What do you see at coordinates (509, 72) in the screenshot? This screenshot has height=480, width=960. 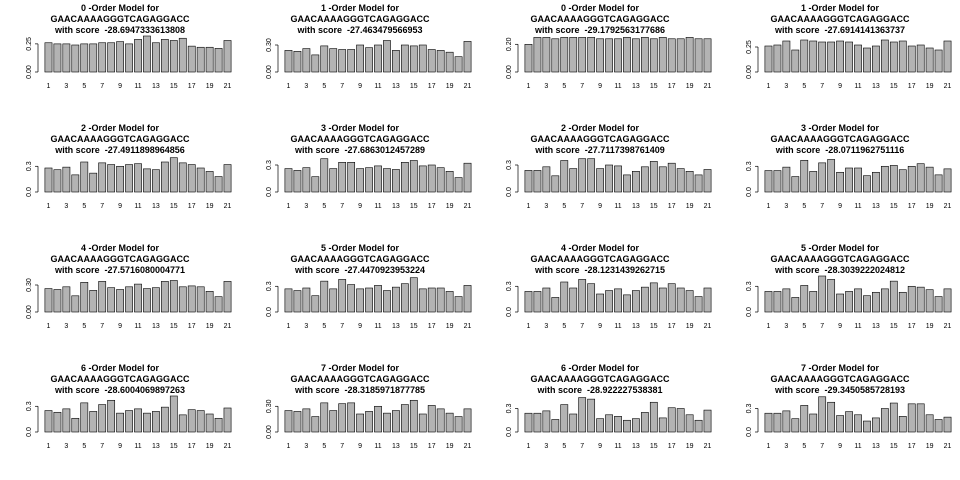 I see `y-tick-label: 0.00` at bounding box center [509, 72].